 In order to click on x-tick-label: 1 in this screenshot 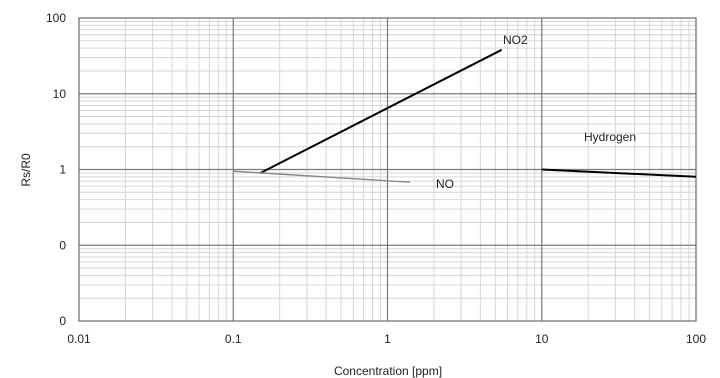, I will do `click(387, 339)`.